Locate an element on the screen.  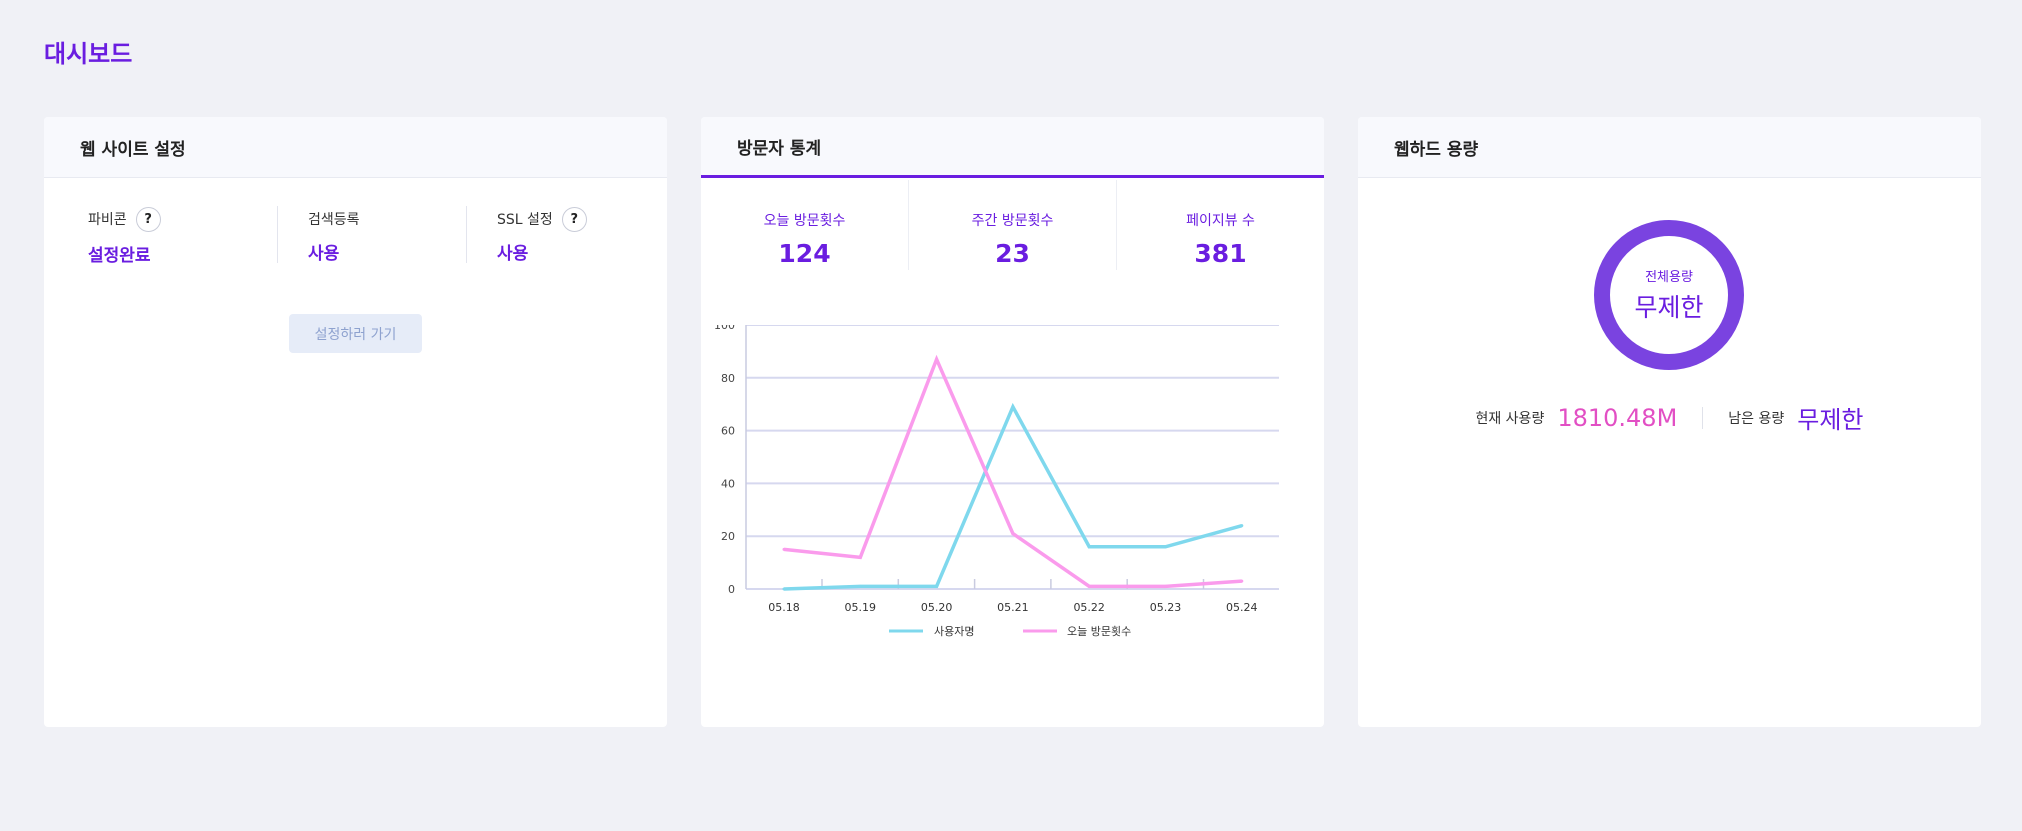
y-tick-label: 60 is located at coordinates (728, 431).